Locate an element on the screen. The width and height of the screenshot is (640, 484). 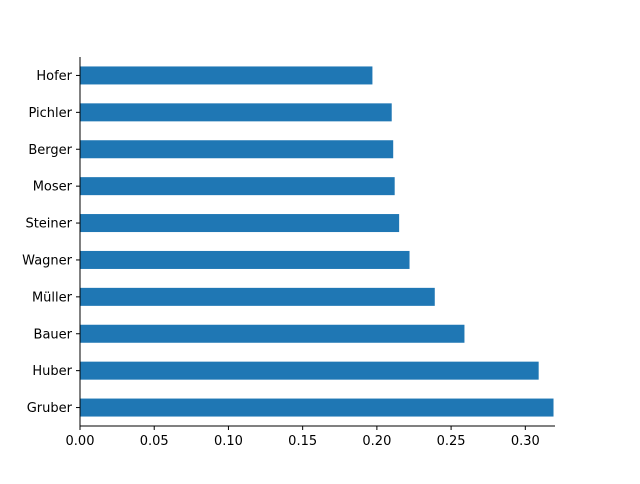
x-tick-label: 0.25 is located at coordinates (451, 441).